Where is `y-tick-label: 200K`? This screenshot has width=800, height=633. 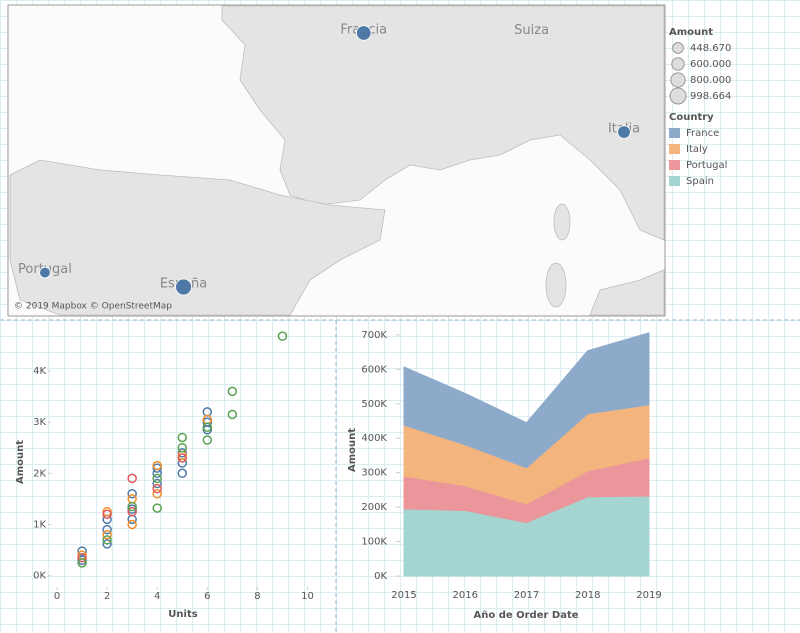
y-tick-label: 200K is located at coordinates (374, 507).